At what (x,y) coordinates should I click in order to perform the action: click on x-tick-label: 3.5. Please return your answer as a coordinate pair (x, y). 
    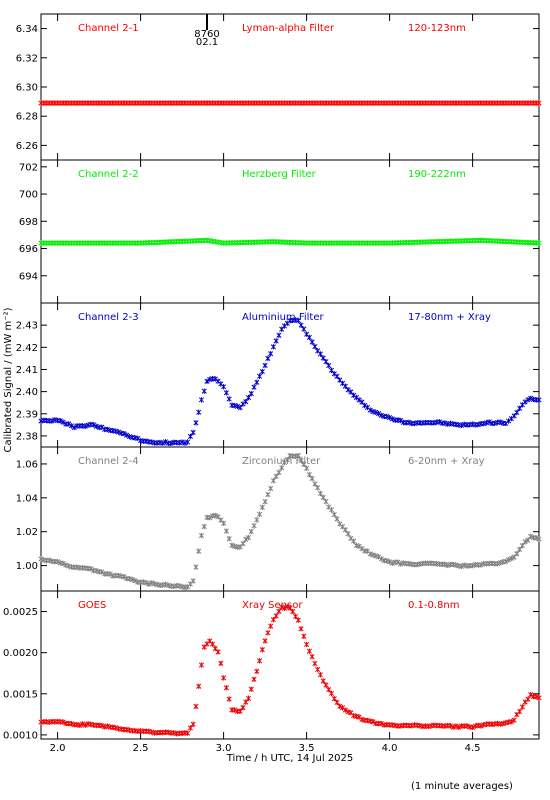
    Looking at the image, I should click on (307, 748).